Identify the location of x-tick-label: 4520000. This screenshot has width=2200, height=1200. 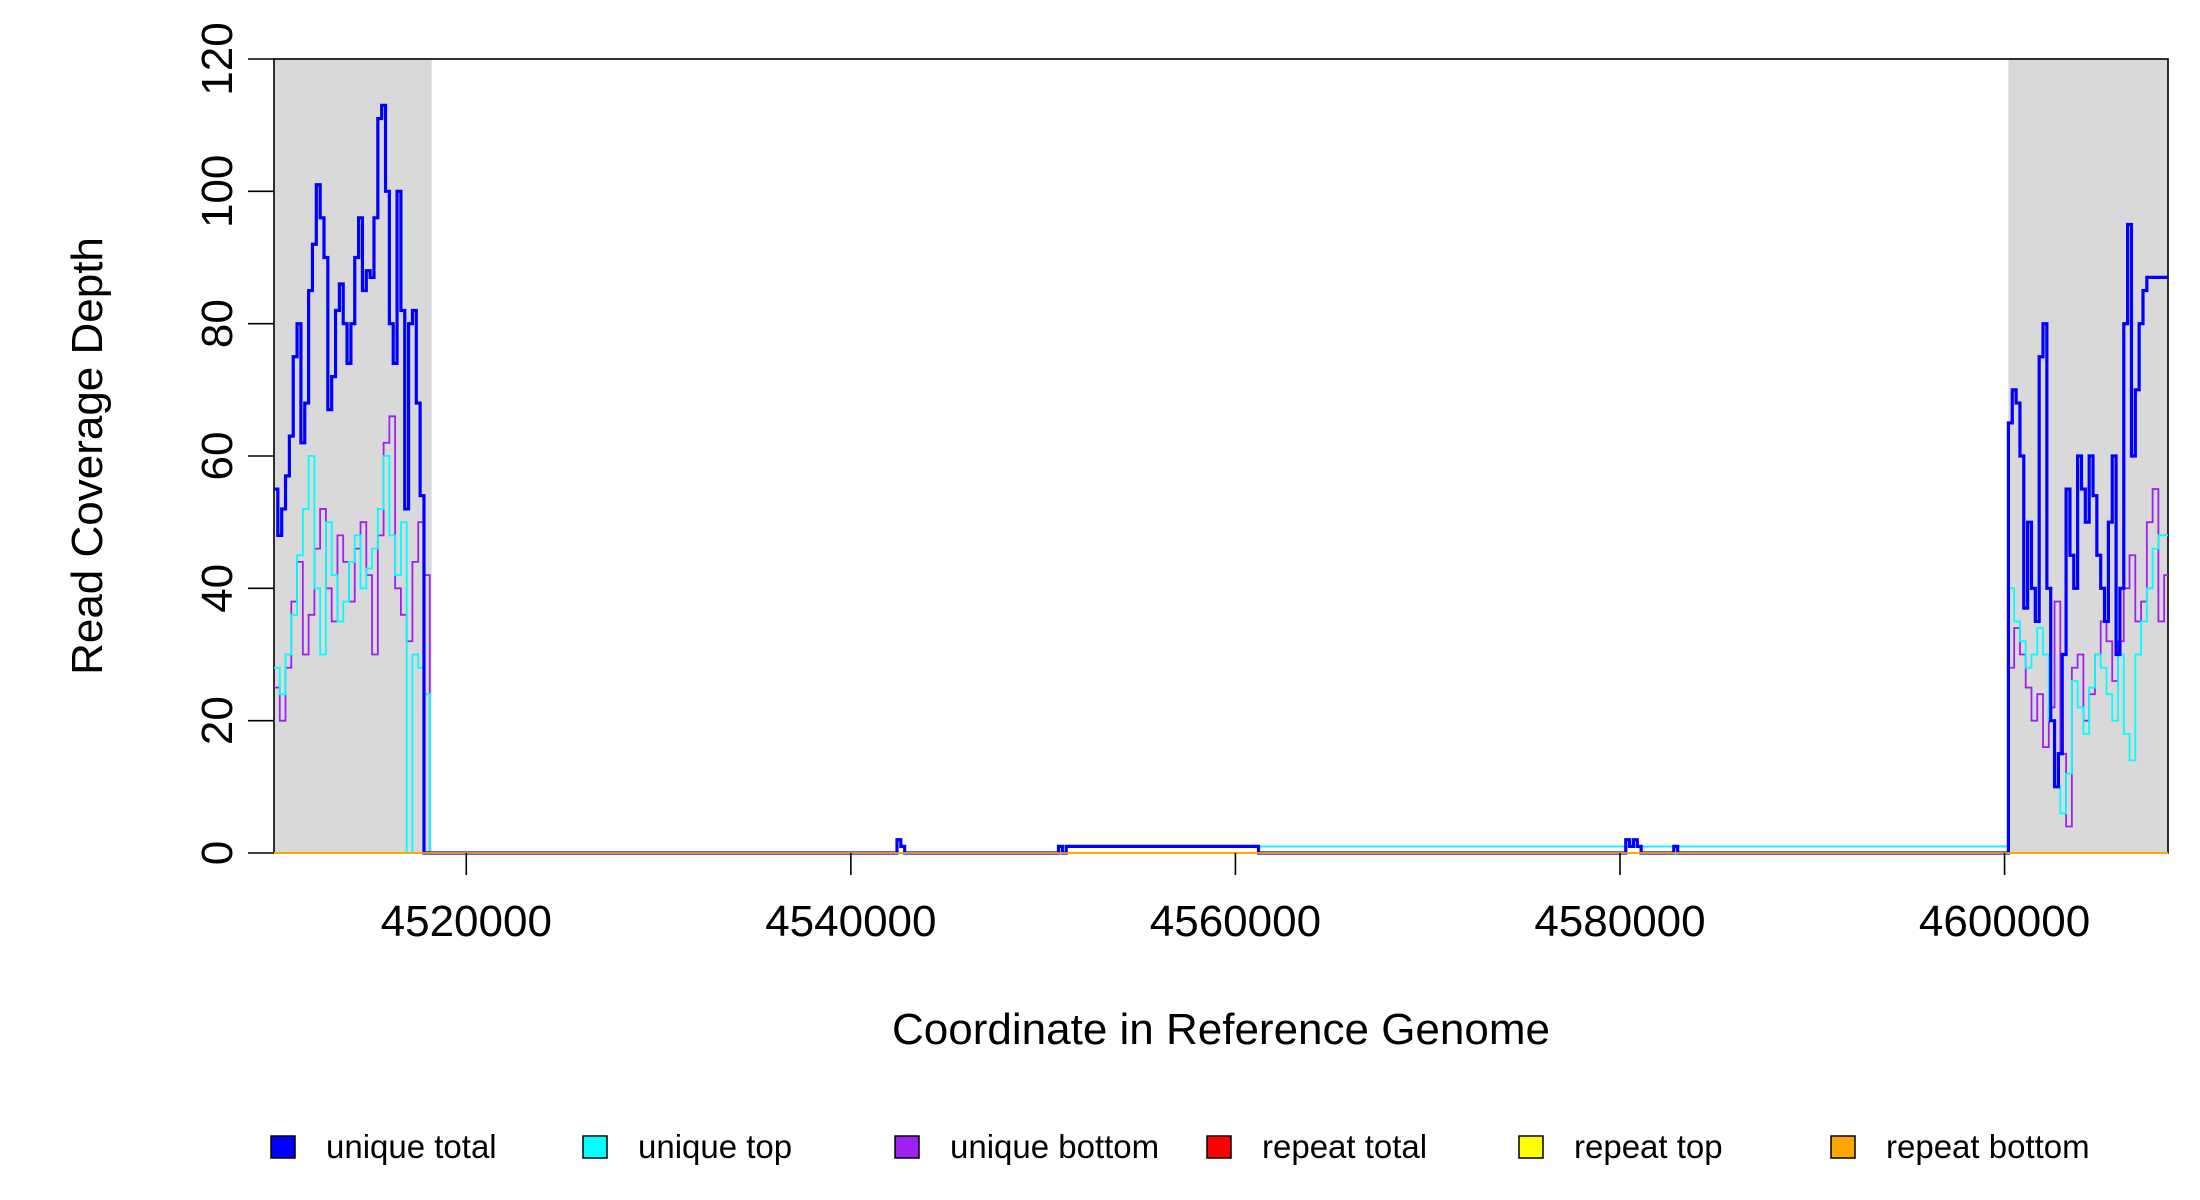
(466, 921).